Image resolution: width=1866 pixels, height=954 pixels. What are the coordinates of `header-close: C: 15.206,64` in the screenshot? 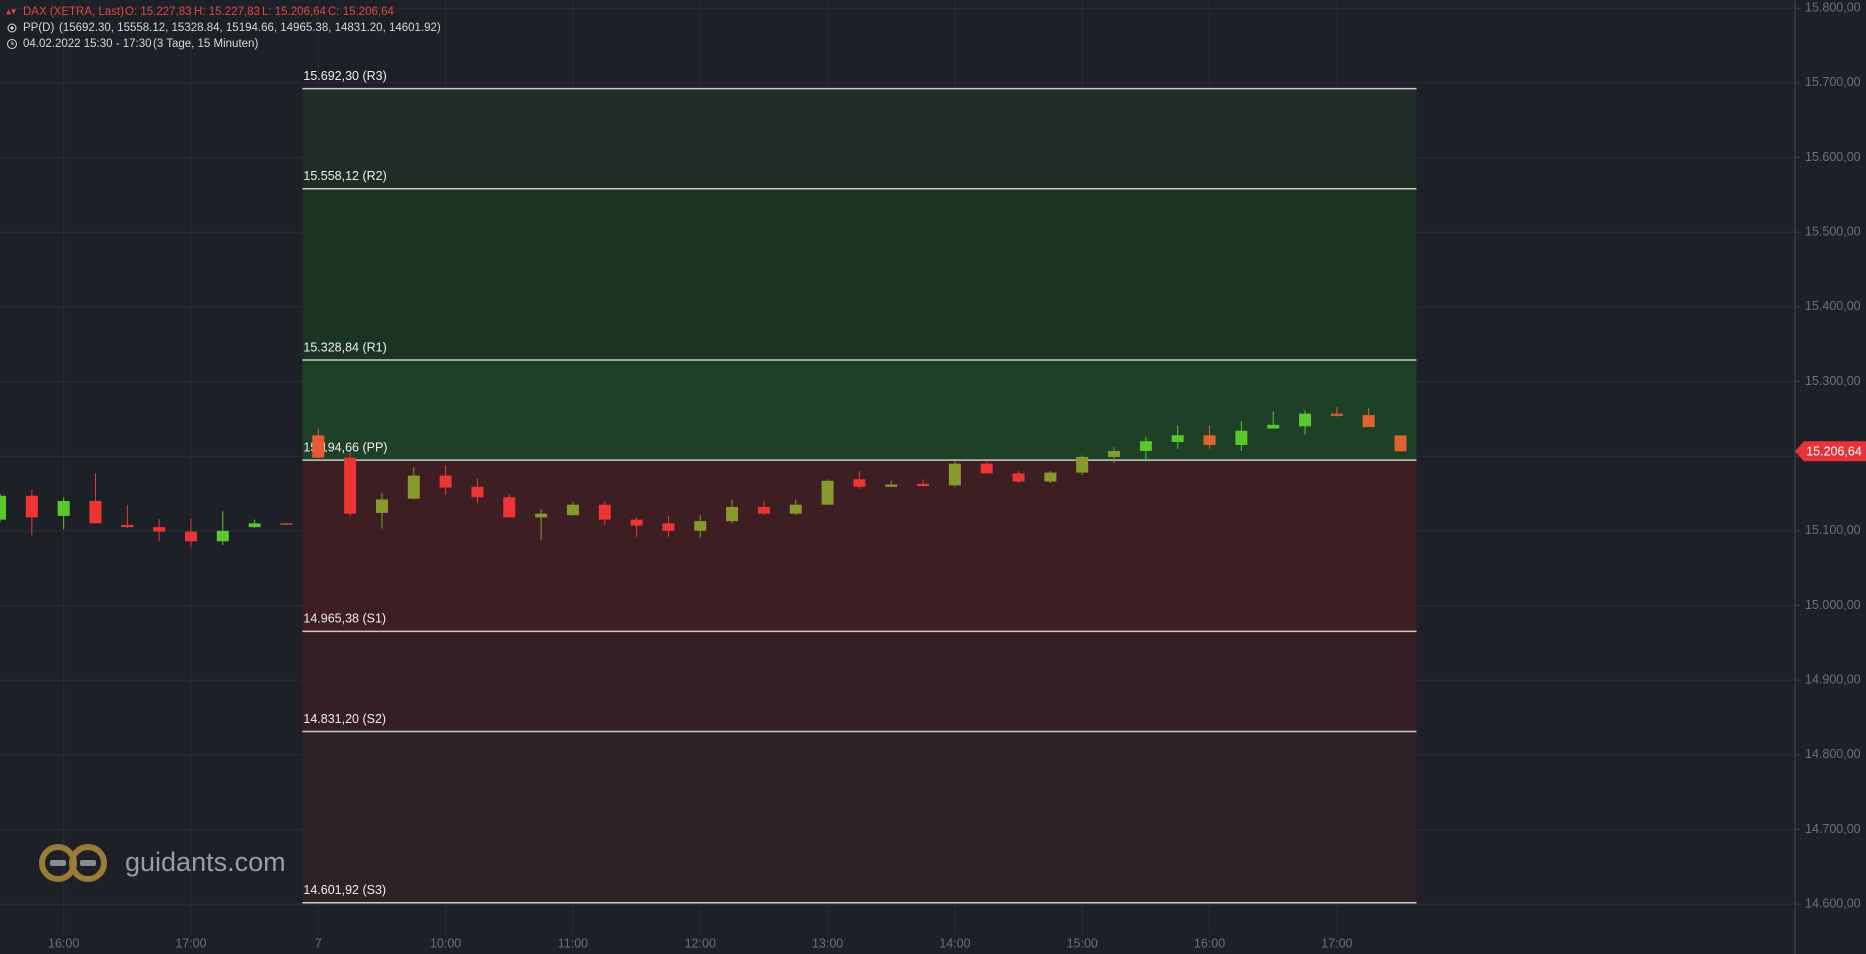 It's located at (361, 12).